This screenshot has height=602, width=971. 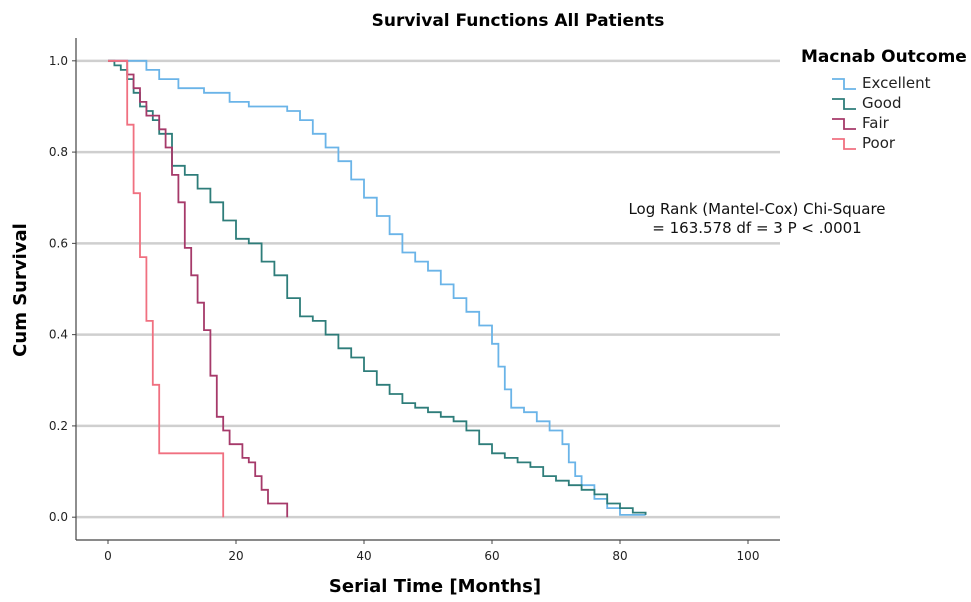 What do you see at coordinates (166, 288) in the screenshot?
I see `series-line-poor` at bounding box center [166, 288].